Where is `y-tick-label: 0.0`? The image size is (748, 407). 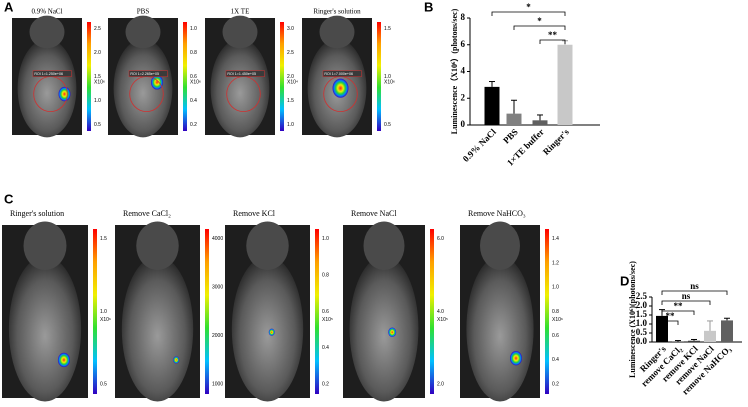 y-tick-label: 0.0 is located at coordinates (642, 341).